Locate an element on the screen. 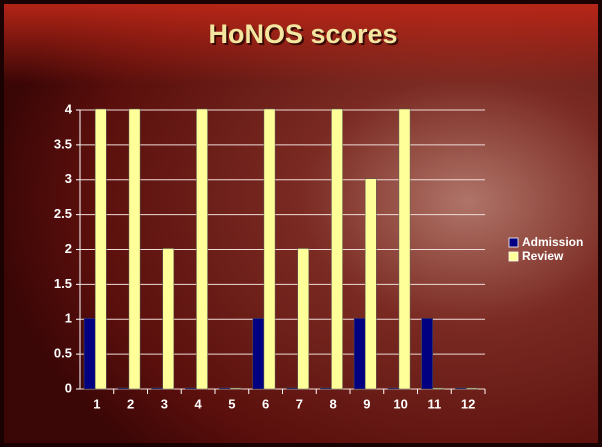  x-tick-label: 11 is located at coordinates (435, 403).